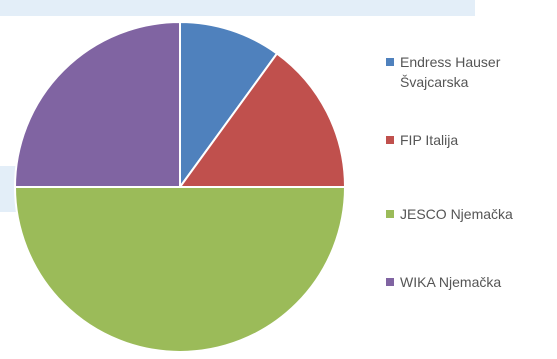  I want to click on background-band-top, so click(237, 8).